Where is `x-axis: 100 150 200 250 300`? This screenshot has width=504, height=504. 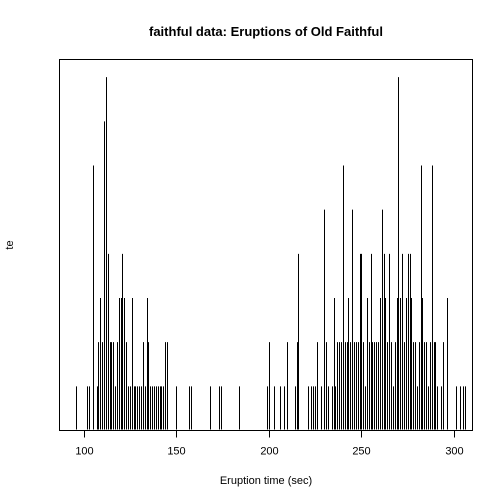 x-axis: 100 150 200 250 300 is located at coordinates (269, 444).